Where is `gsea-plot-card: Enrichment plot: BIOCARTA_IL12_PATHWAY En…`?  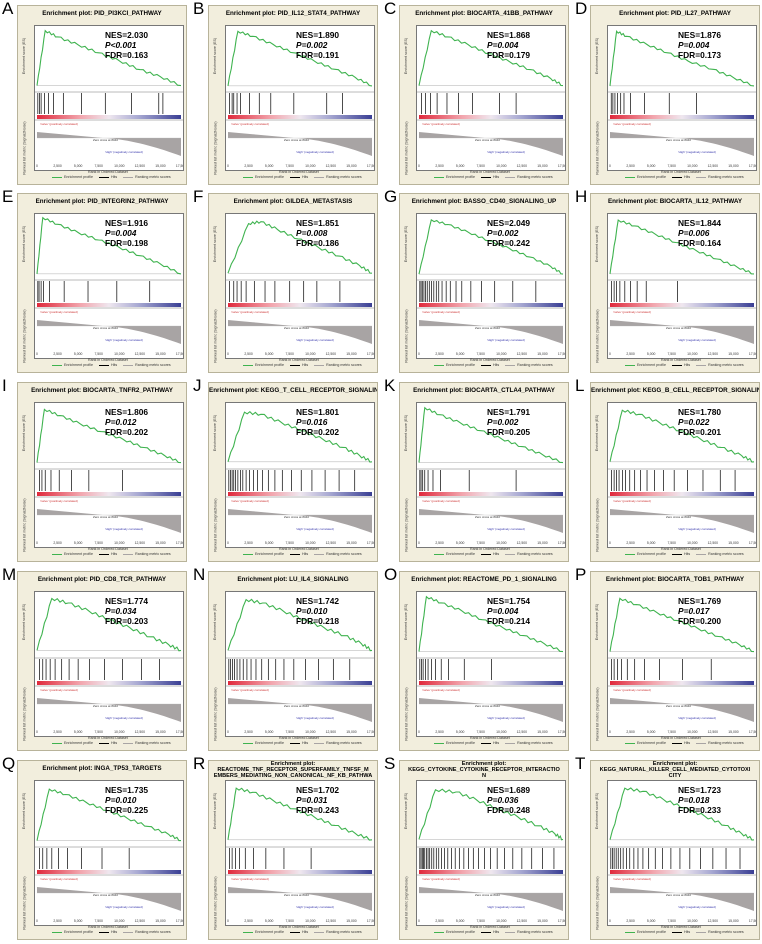
gsea-plot-card: Enrichment plot: BIOCARTA_IL12_PATHWAY En… is located at coordinates (675, 283).